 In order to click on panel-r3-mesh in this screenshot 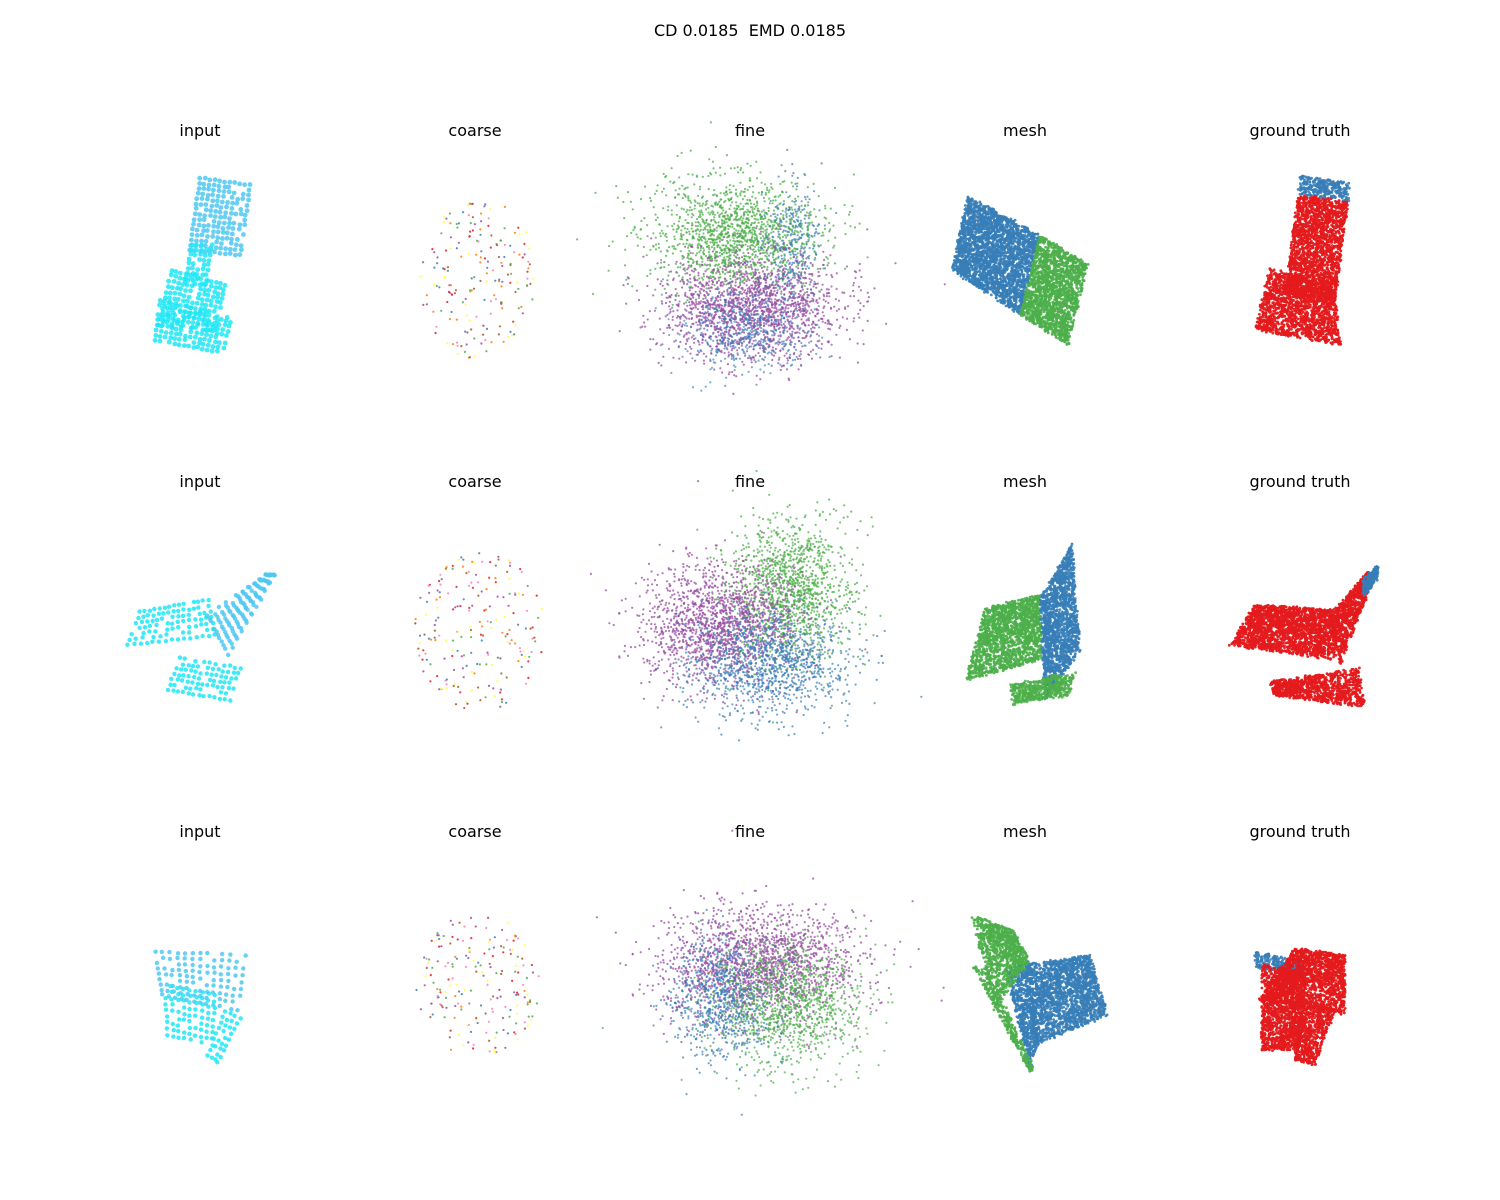, I will do `click(1040, 994)`.